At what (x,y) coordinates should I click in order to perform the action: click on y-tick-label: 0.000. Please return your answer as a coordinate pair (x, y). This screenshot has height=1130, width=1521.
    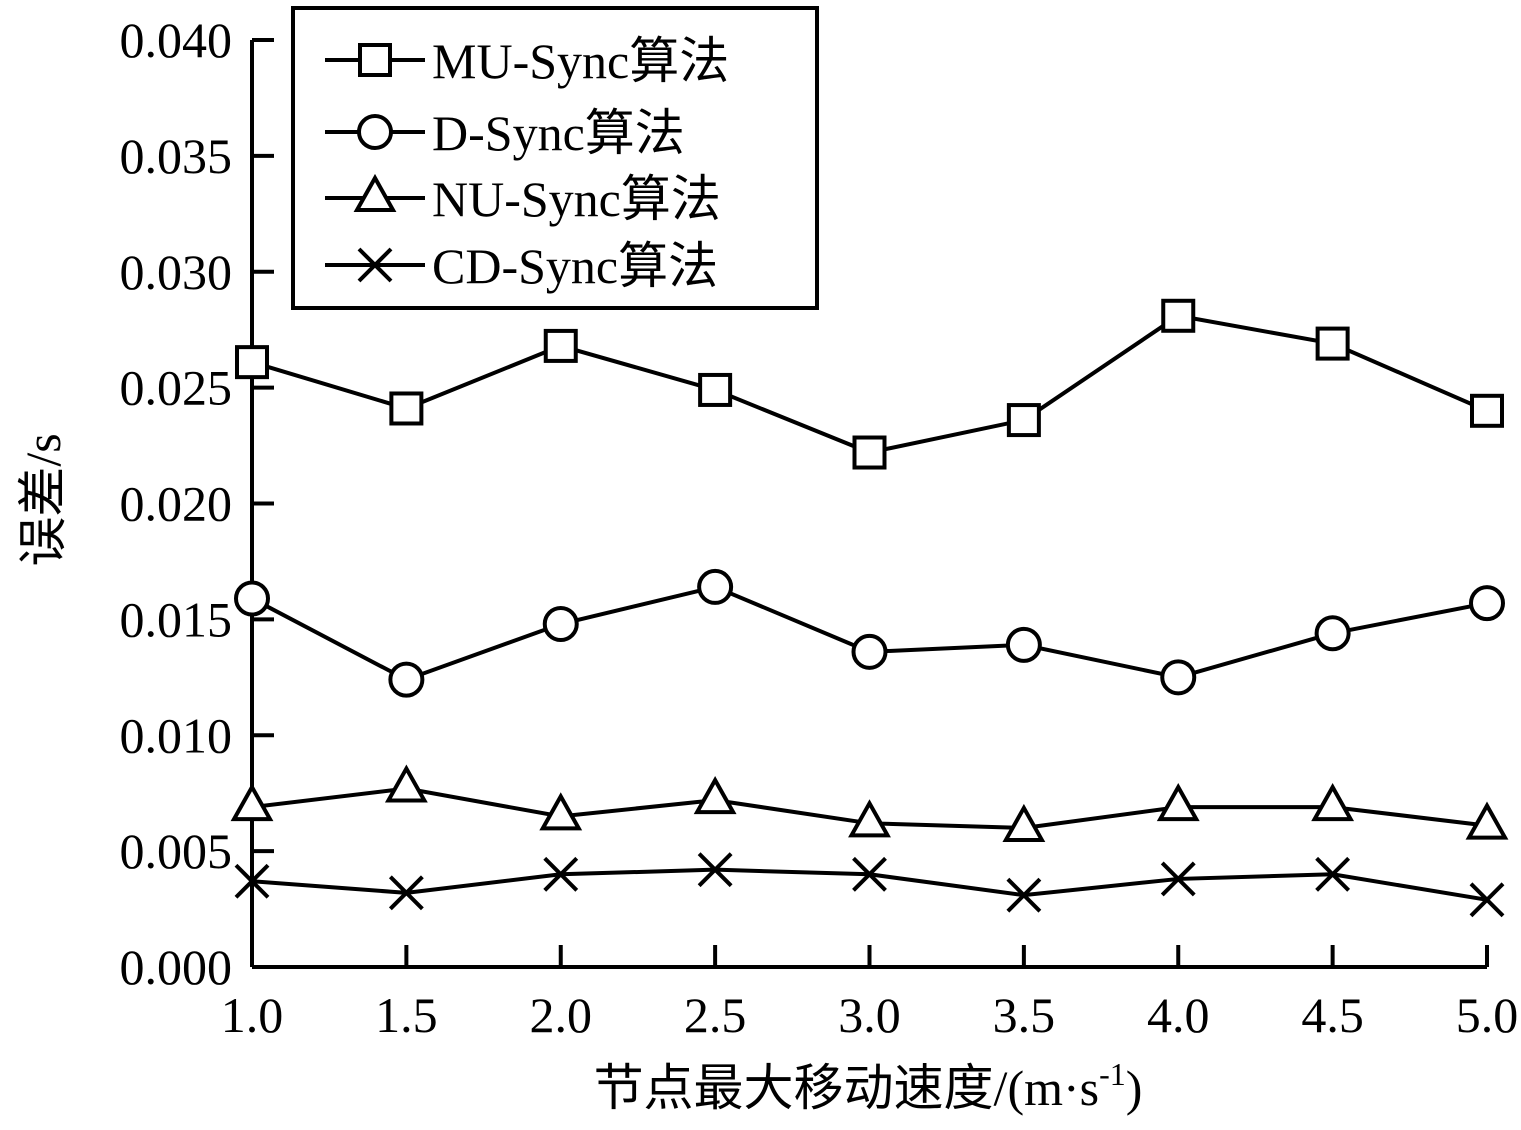
    Looking at the image, I should click on (176, 967).